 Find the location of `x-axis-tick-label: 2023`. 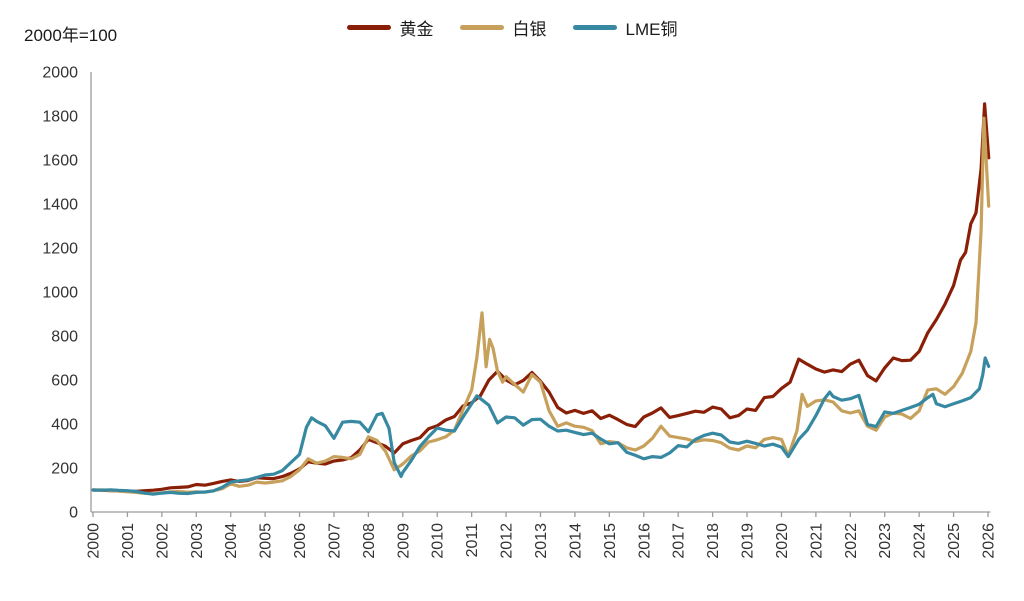

x-axis-tick-label: 2023 is located at coordinates (885, 541).